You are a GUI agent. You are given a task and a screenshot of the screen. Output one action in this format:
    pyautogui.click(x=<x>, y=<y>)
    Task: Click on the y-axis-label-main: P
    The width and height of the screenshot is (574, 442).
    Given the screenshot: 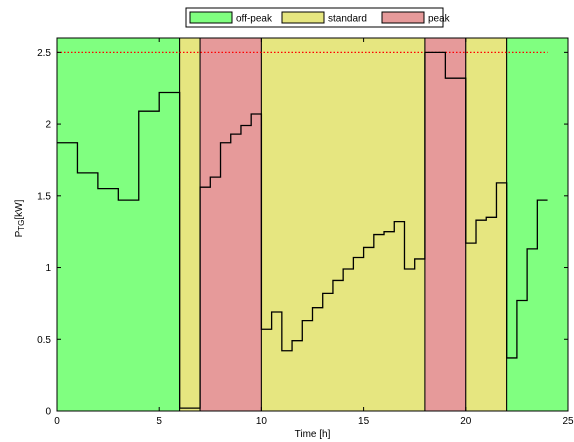 What is the action you would take?
    pyautogui.click(x=19, y=233)
    